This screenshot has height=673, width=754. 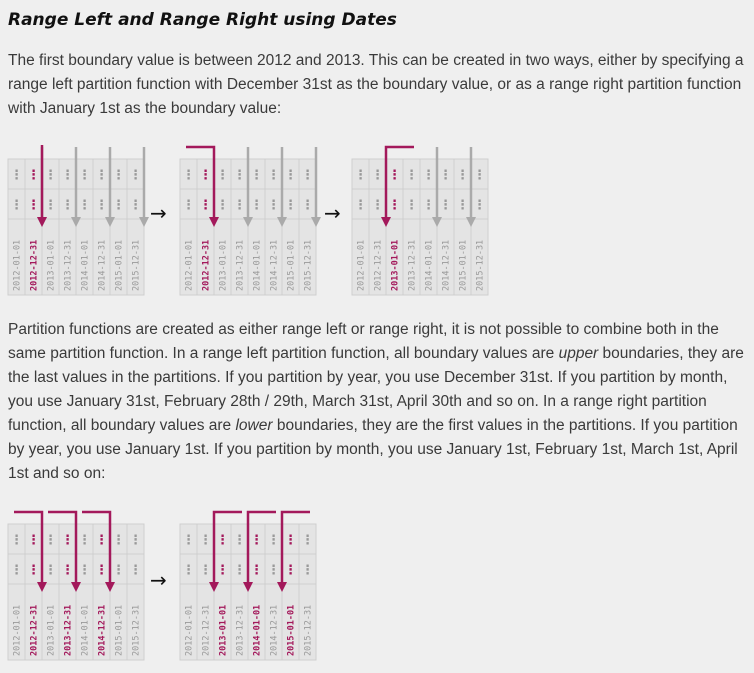 I want to click on emphasis-upper: upper, so click(x=578, y=353).